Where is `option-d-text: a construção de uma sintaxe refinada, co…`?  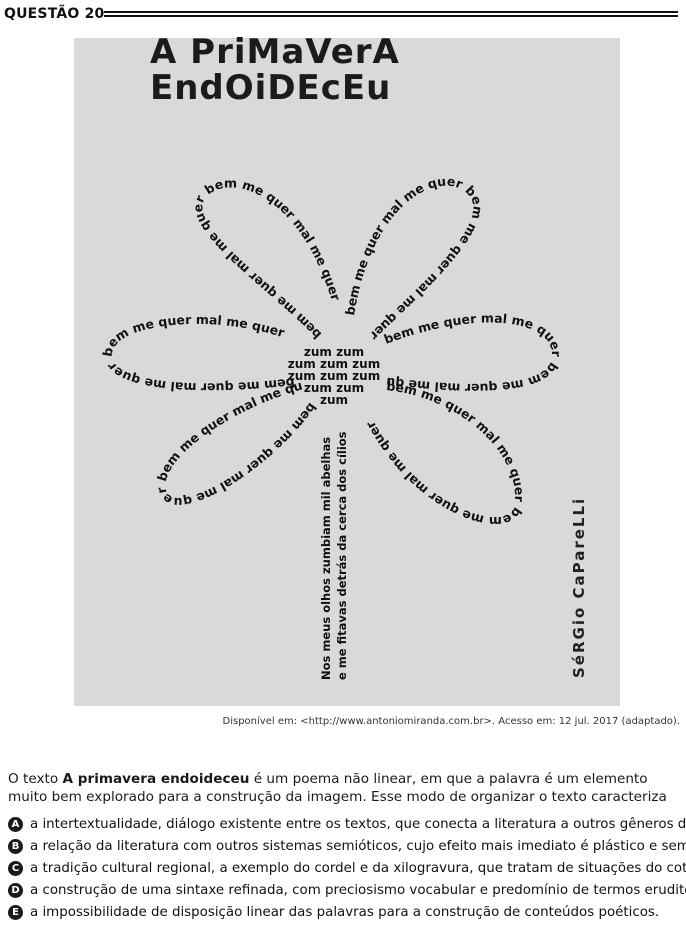
option-d-text: a construção de uma sintaxe refinada, co… is located at coordinates (358, 890).